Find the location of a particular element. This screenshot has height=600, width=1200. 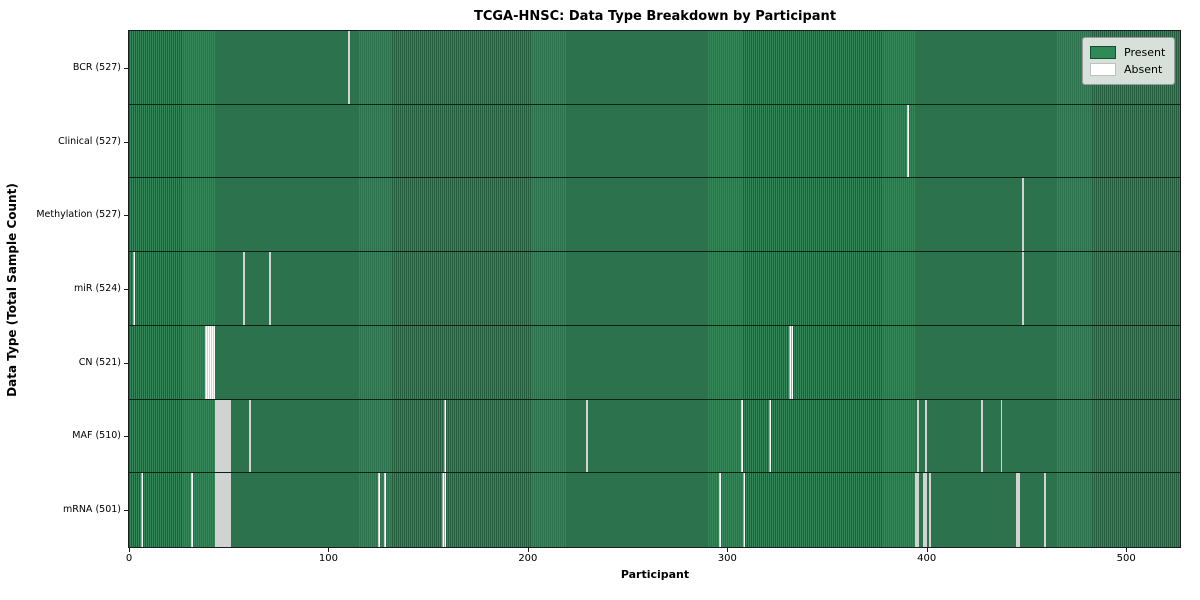

heatmap-row-maf is located at coordinates (654, 436).